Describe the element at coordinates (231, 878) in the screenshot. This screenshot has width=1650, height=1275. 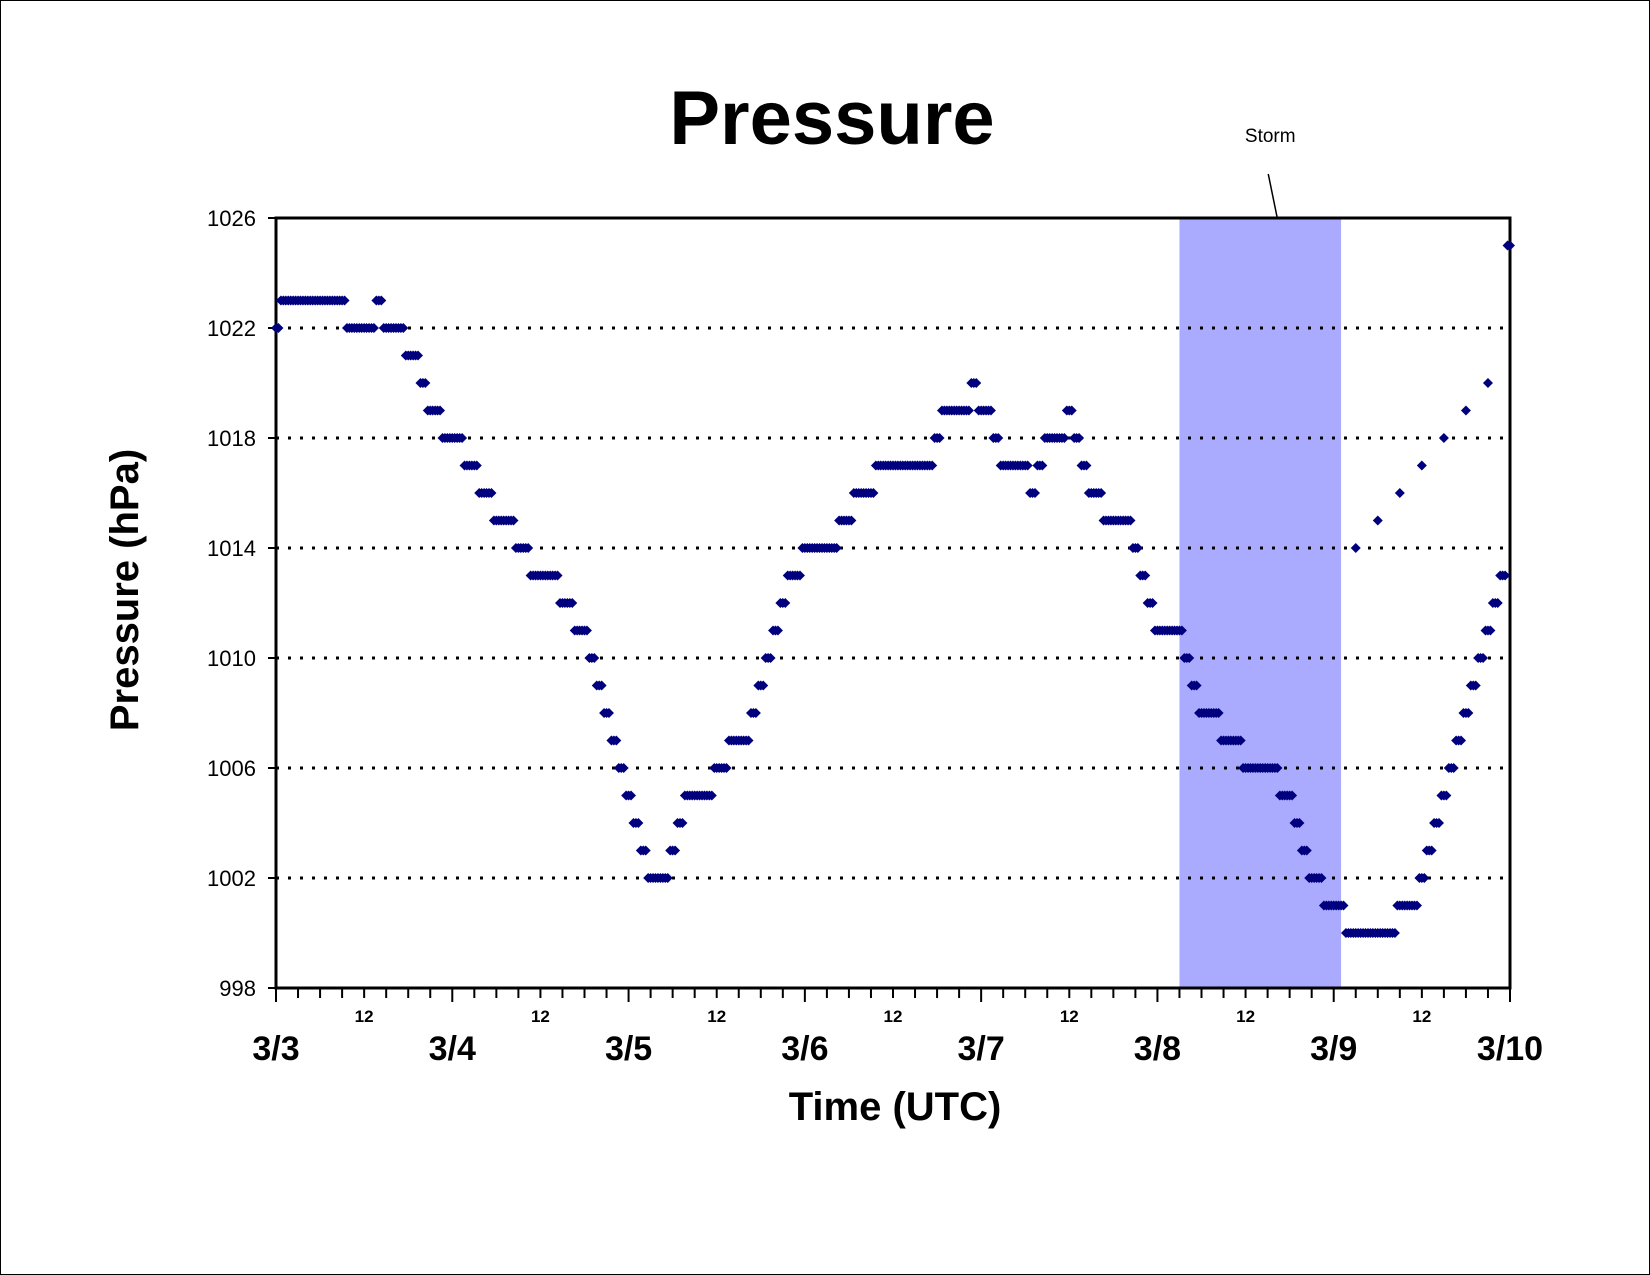
I see `y-tick-label: 1002` at that location.